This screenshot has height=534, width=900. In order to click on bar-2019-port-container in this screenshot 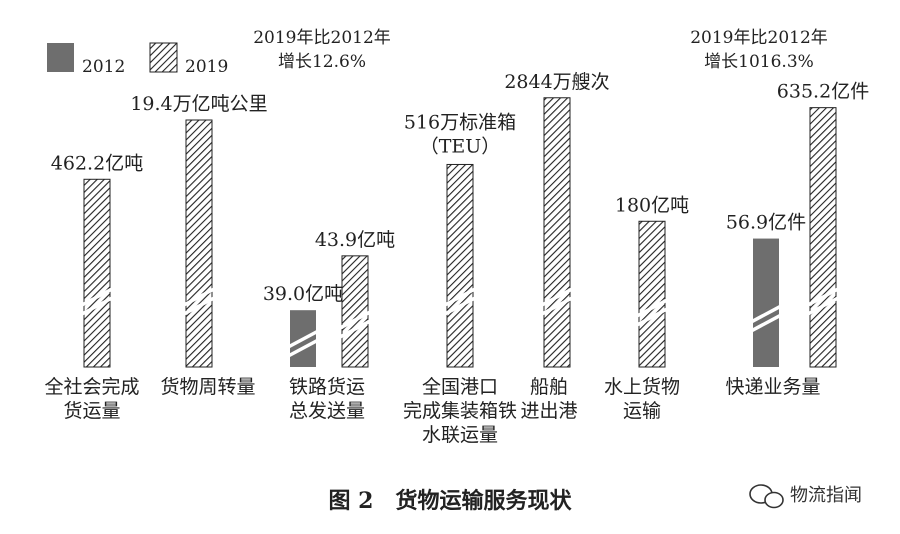, I will do `click(460, 265)`.